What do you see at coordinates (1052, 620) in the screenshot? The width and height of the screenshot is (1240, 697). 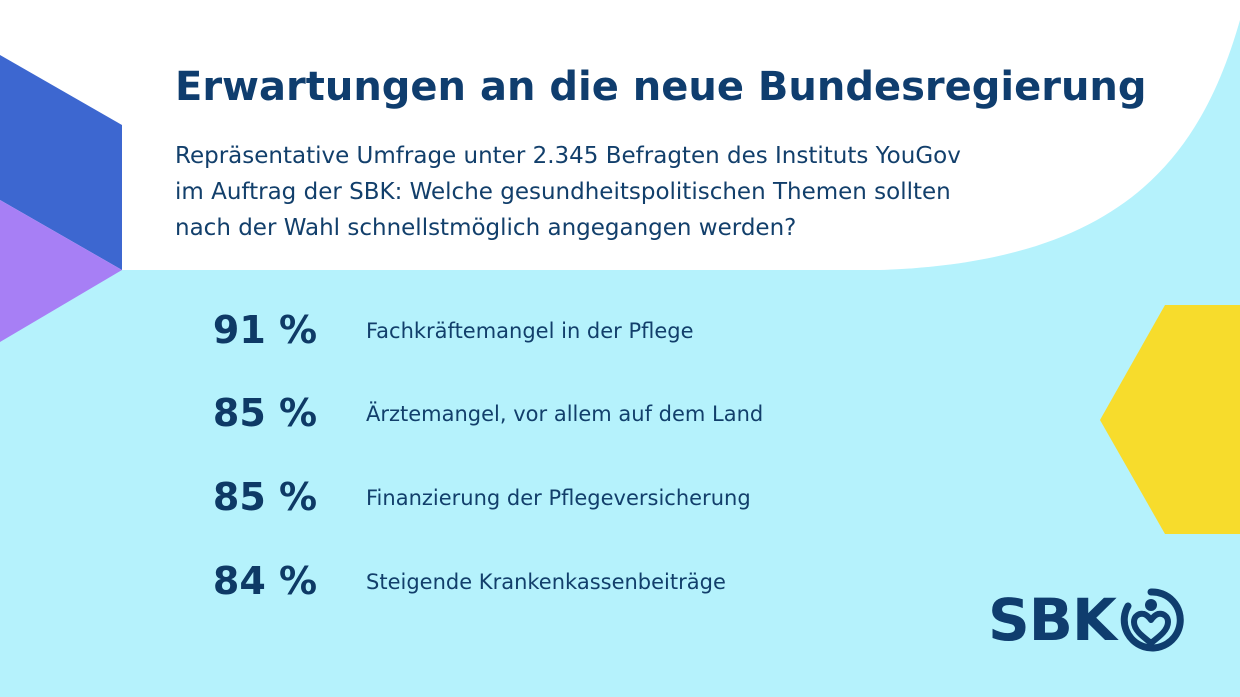 I see `logo-text: SBK` at bounding box center [1052, 620].